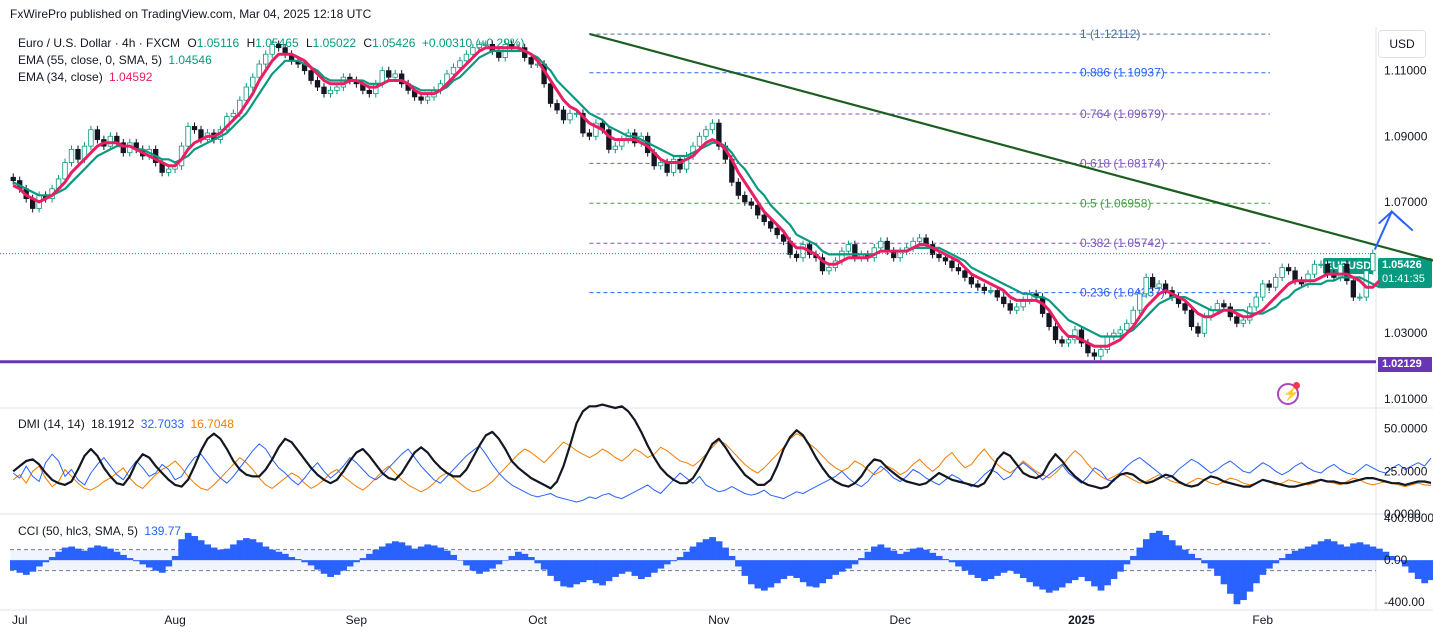 This screenshot has width=1433, height=637. I want to click on flash-icon: ⚡, so click(1288, 393).